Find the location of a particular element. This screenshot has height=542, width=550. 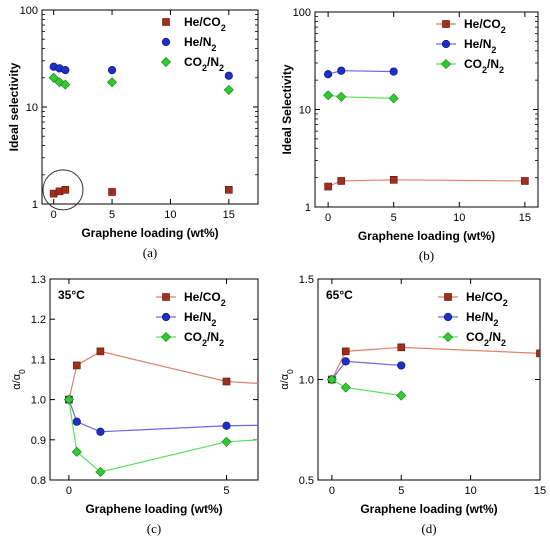

y-tick-label: 1.3 is located at coordinates (38, 280).